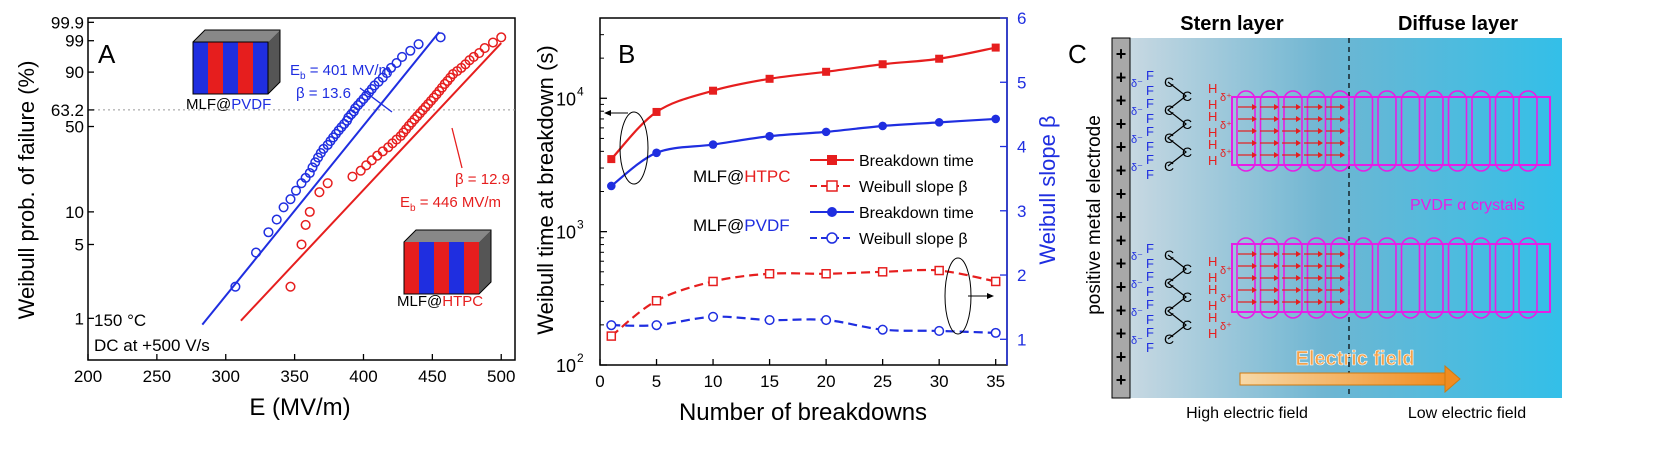 The height and width of the screenshot is (462, 1662). I want to click on legend-group-htpc: MLF@HTPC, so click(742, 176).